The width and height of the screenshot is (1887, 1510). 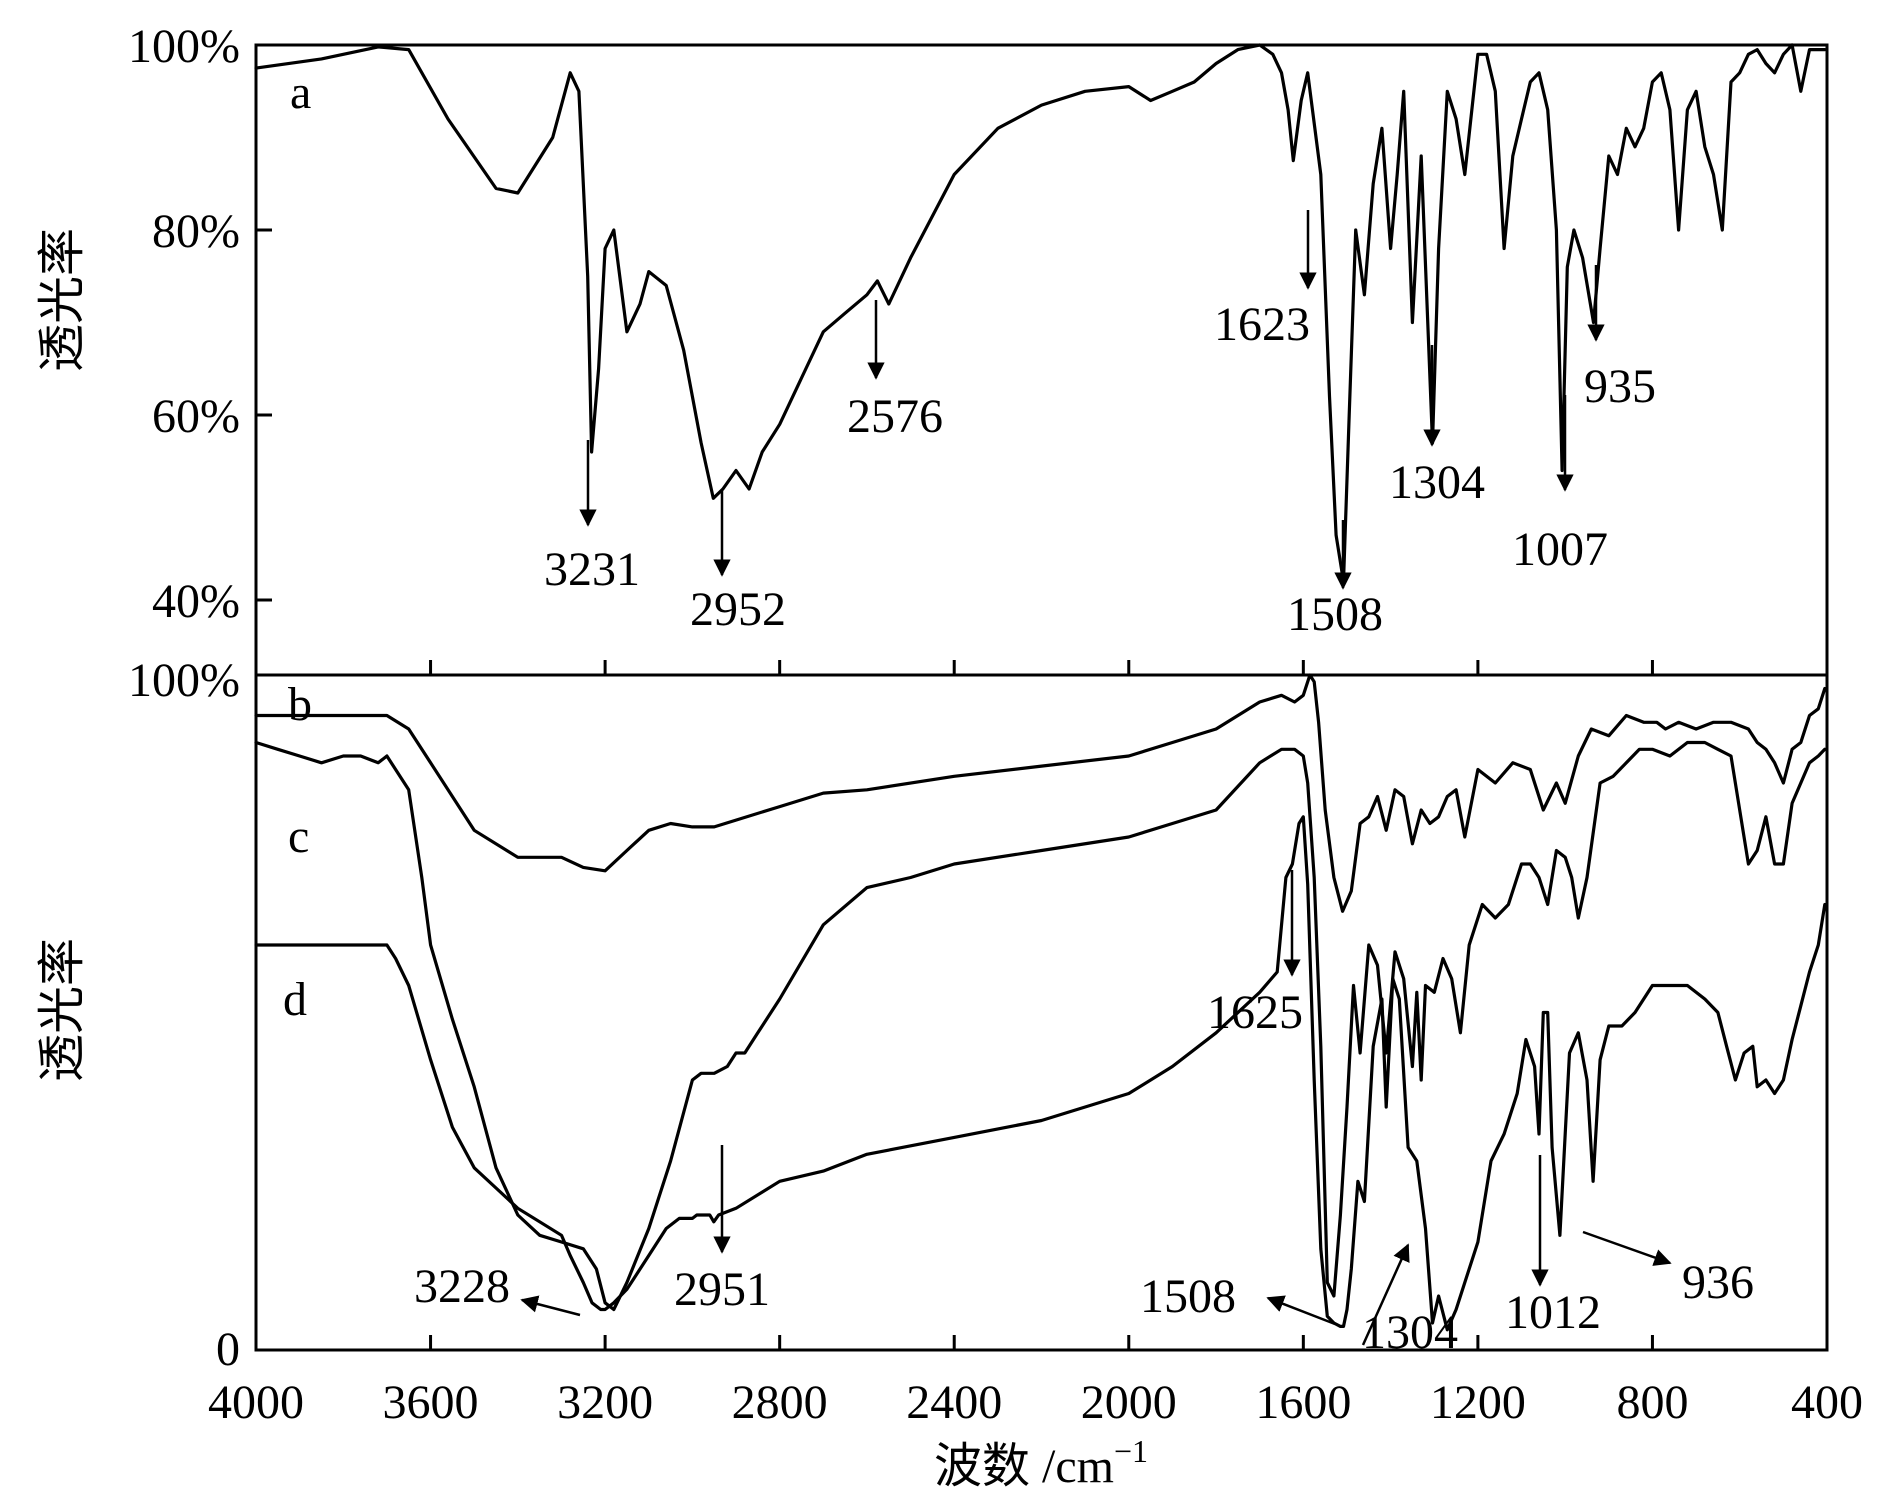 What do you see at coordinates (1560, 549) in the screenshot?
I see `peak-label-1007: 1007` at bounding box center [1560, 549].